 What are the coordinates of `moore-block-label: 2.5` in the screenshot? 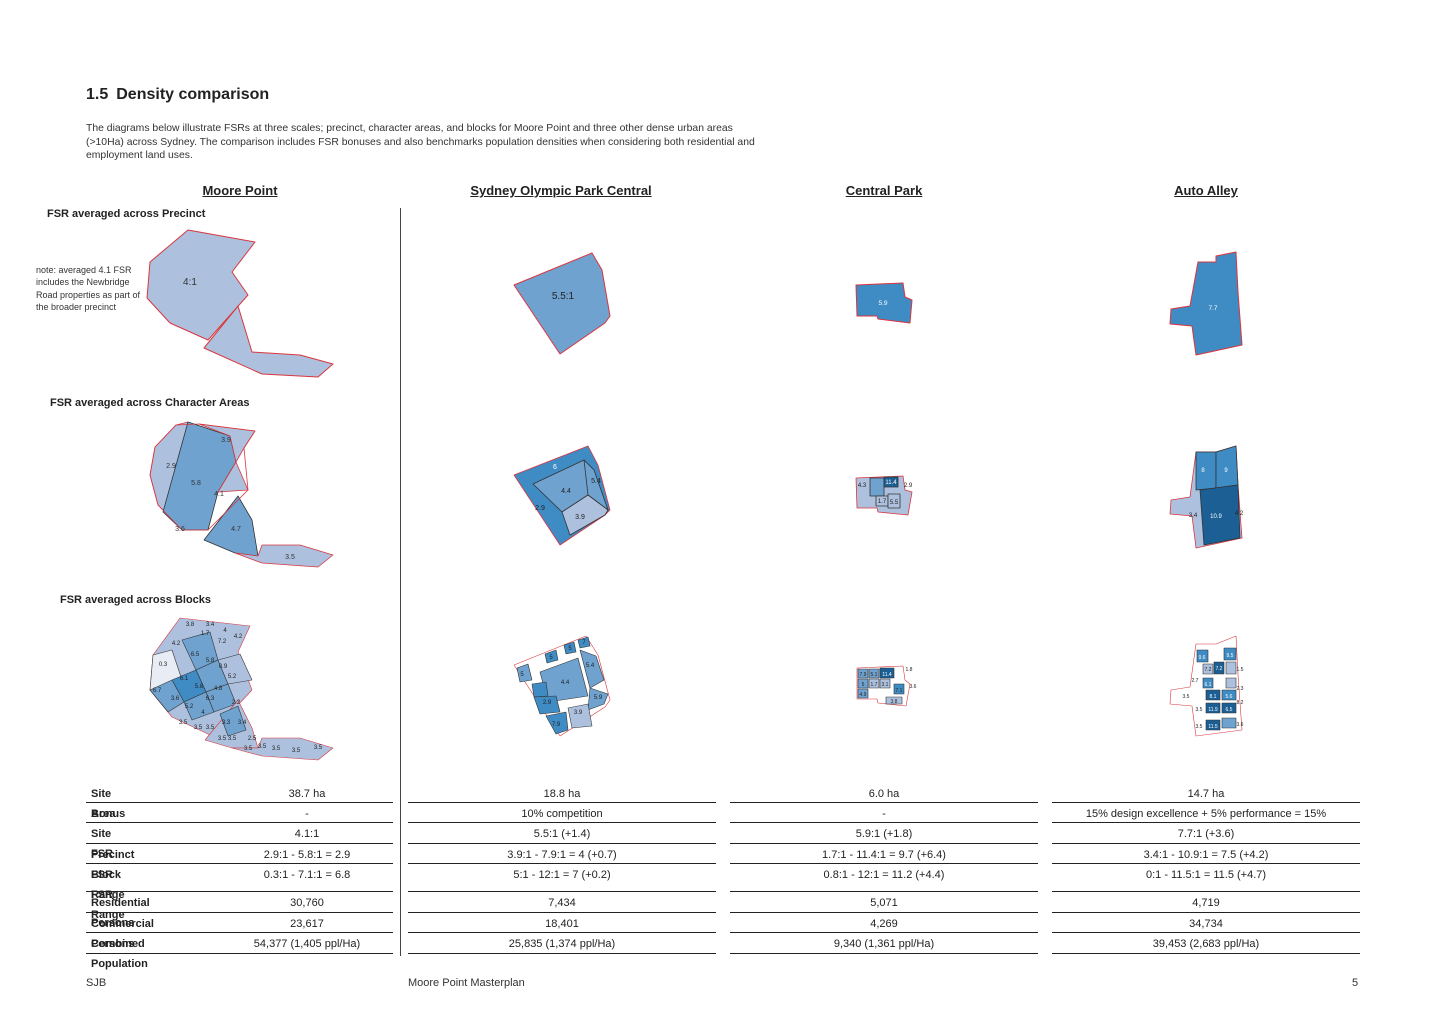 It's located at (252, 739).